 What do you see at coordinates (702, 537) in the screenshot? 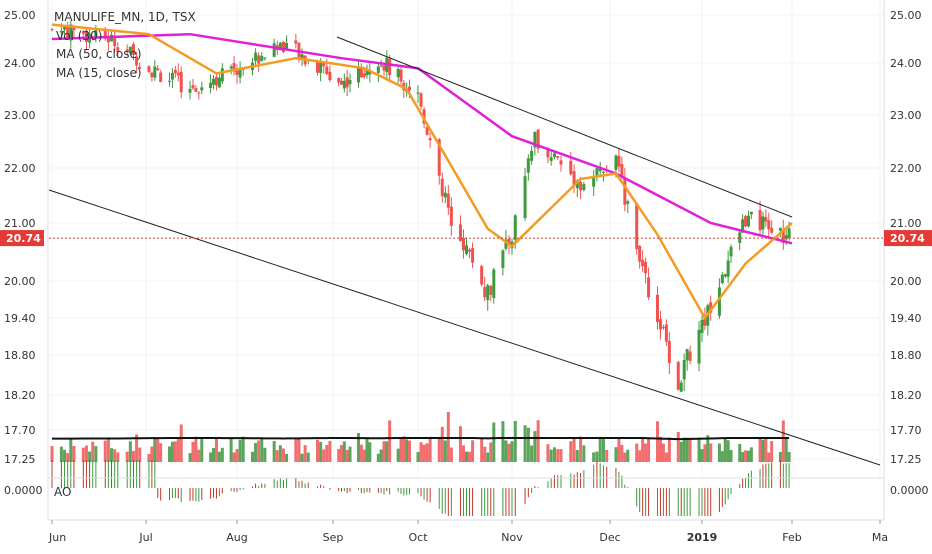
I see `x-tick-label: 2019` at bounding box center [702, 537].